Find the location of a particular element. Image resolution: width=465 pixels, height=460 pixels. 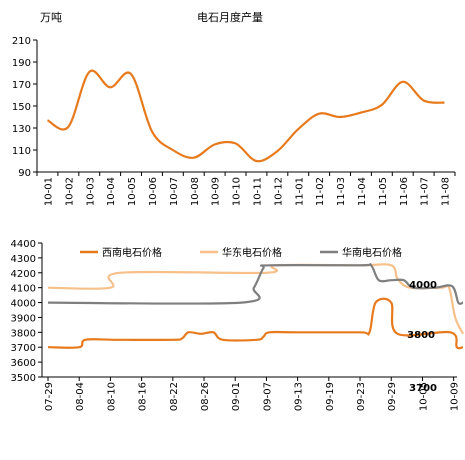

chart2-x-tick-label: 09-19 is located at coordinates (330, 396).